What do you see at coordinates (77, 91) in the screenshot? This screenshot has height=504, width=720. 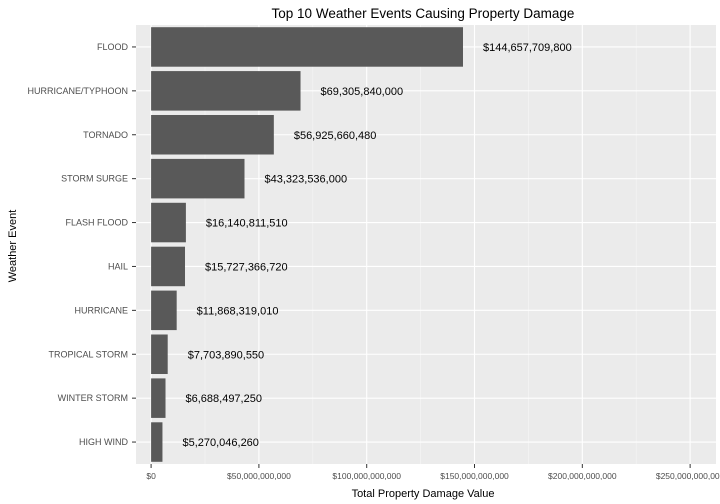 I see `category-label: HURRICANE/TYPHOON` at bounding box center [77, 91].